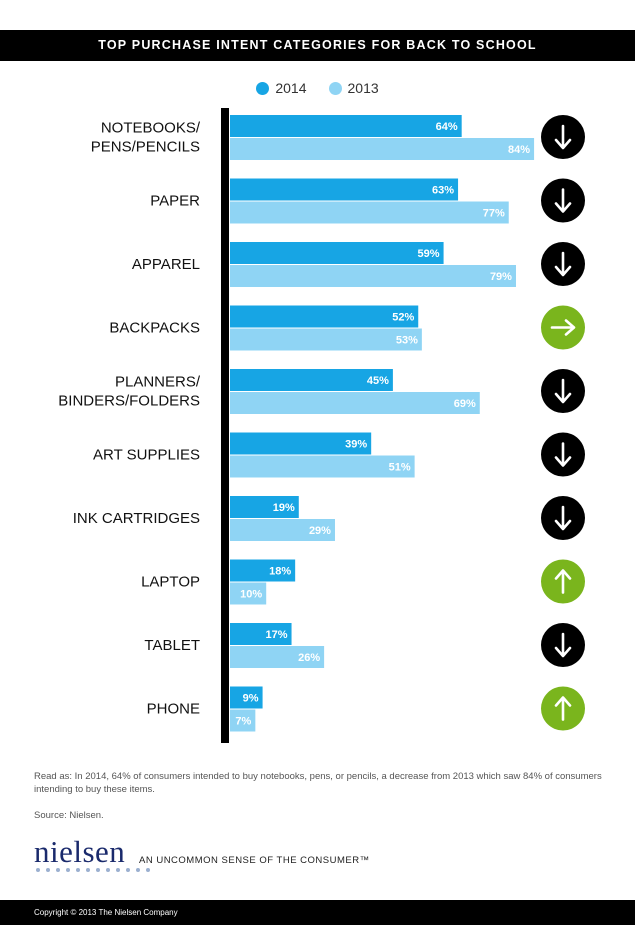 This screenshot has width=635, height=925. I want to click on category-label: PHONE, so click(173, 709).